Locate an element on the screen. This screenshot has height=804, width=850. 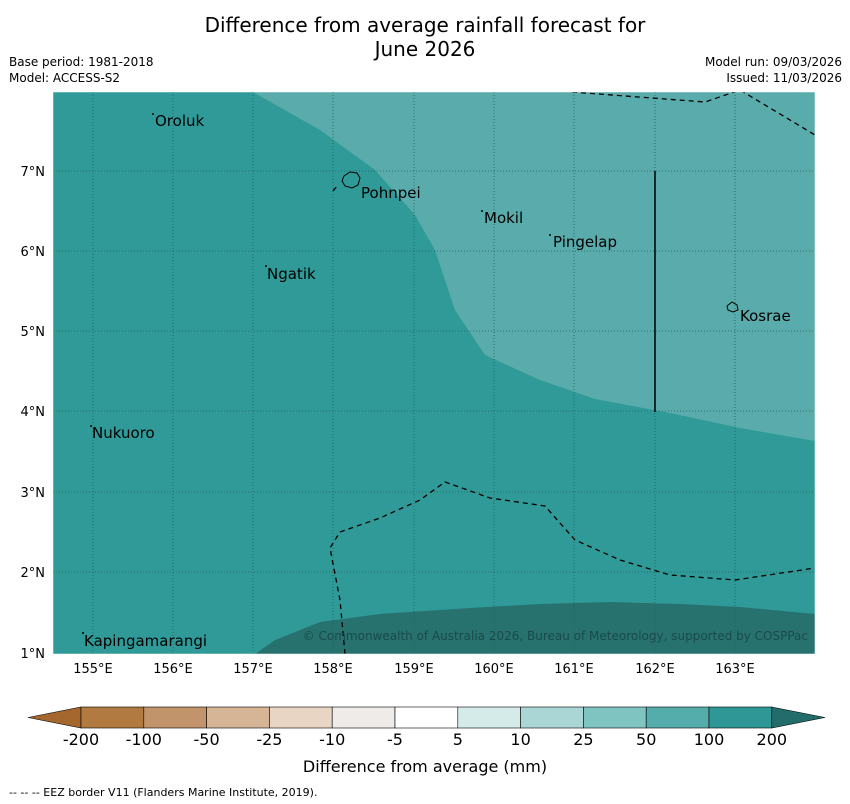
place-label-mokil: Mokil is located at coordinates (503, 218).